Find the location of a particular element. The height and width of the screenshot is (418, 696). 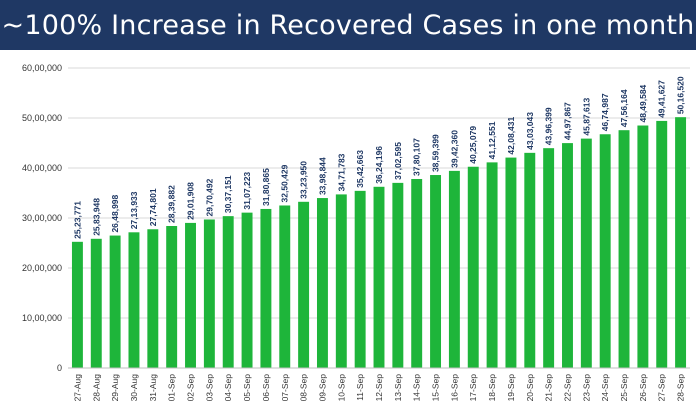

x-tick-label: 01-Sep is located at coordinates (172, 388).